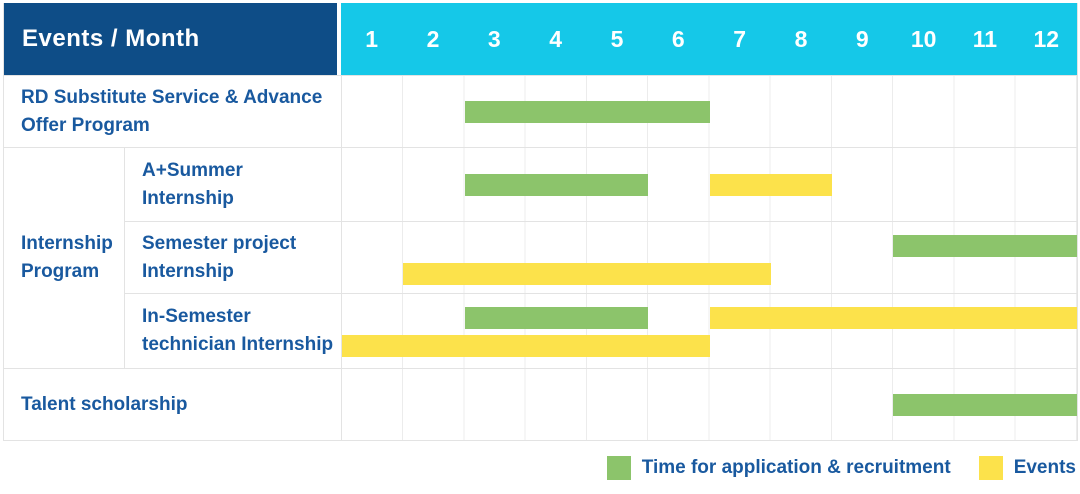  Describe the element at coordinates (796, 467) in the screenshot. I see `legend-label-application: Time for application & recruitment` at that location.